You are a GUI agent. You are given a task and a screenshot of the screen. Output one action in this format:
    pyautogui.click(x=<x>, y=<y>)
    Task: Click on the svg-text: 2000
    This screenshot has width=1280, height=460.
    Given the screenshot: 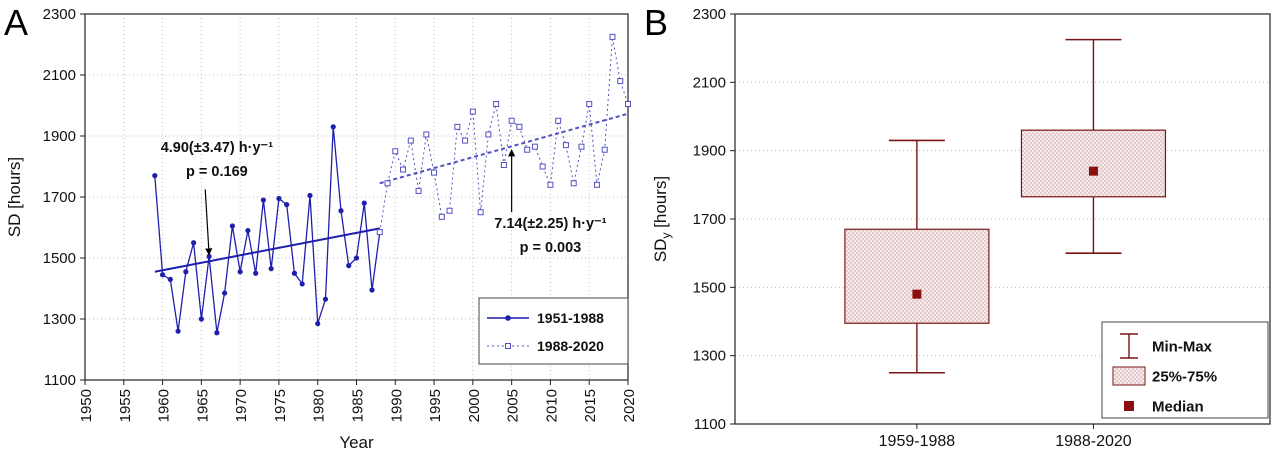 What is the action you would take?
    pyautogui.click(x=474, y=405)
    